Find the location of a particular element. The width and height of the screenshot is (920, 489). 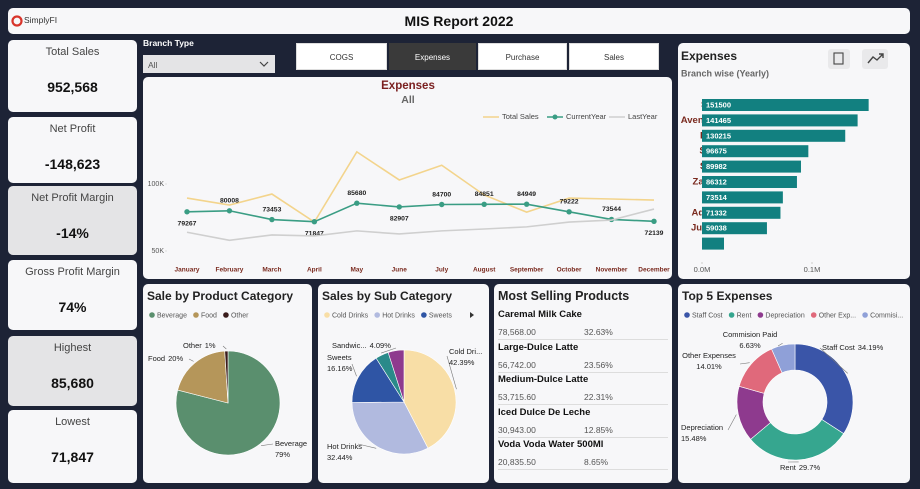

x-tick-label: May is located at coordinates (356, 270).